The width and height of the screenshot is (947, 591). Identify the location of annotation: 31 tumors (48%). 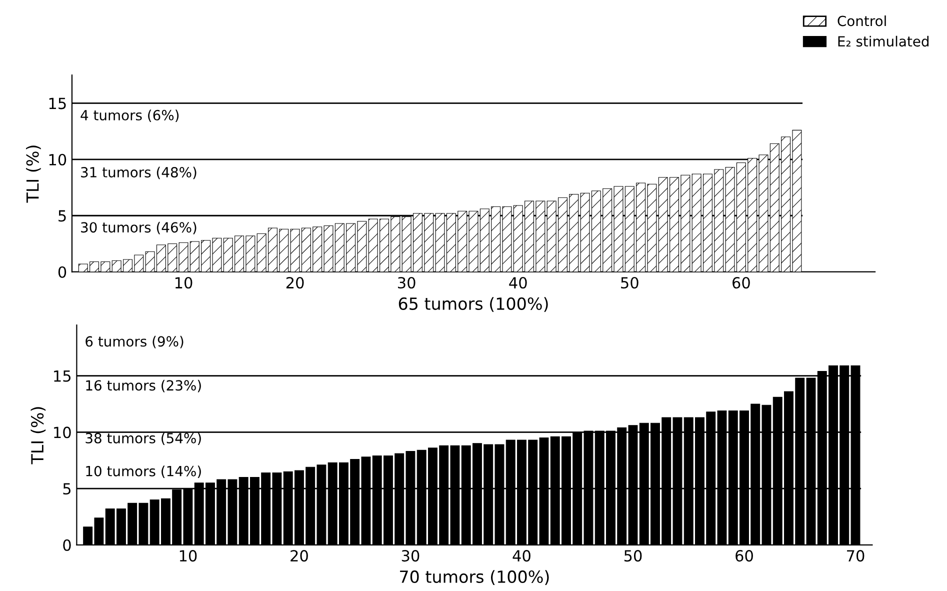
(138, 173).